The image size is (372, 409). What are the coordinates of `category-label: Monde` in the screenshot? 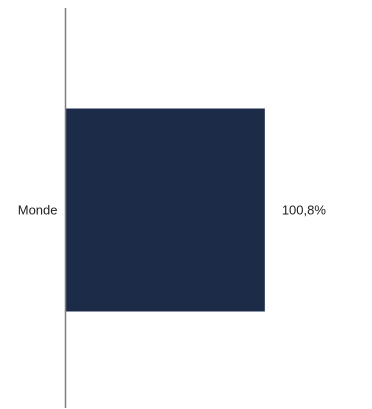 It's located at (38, 210).